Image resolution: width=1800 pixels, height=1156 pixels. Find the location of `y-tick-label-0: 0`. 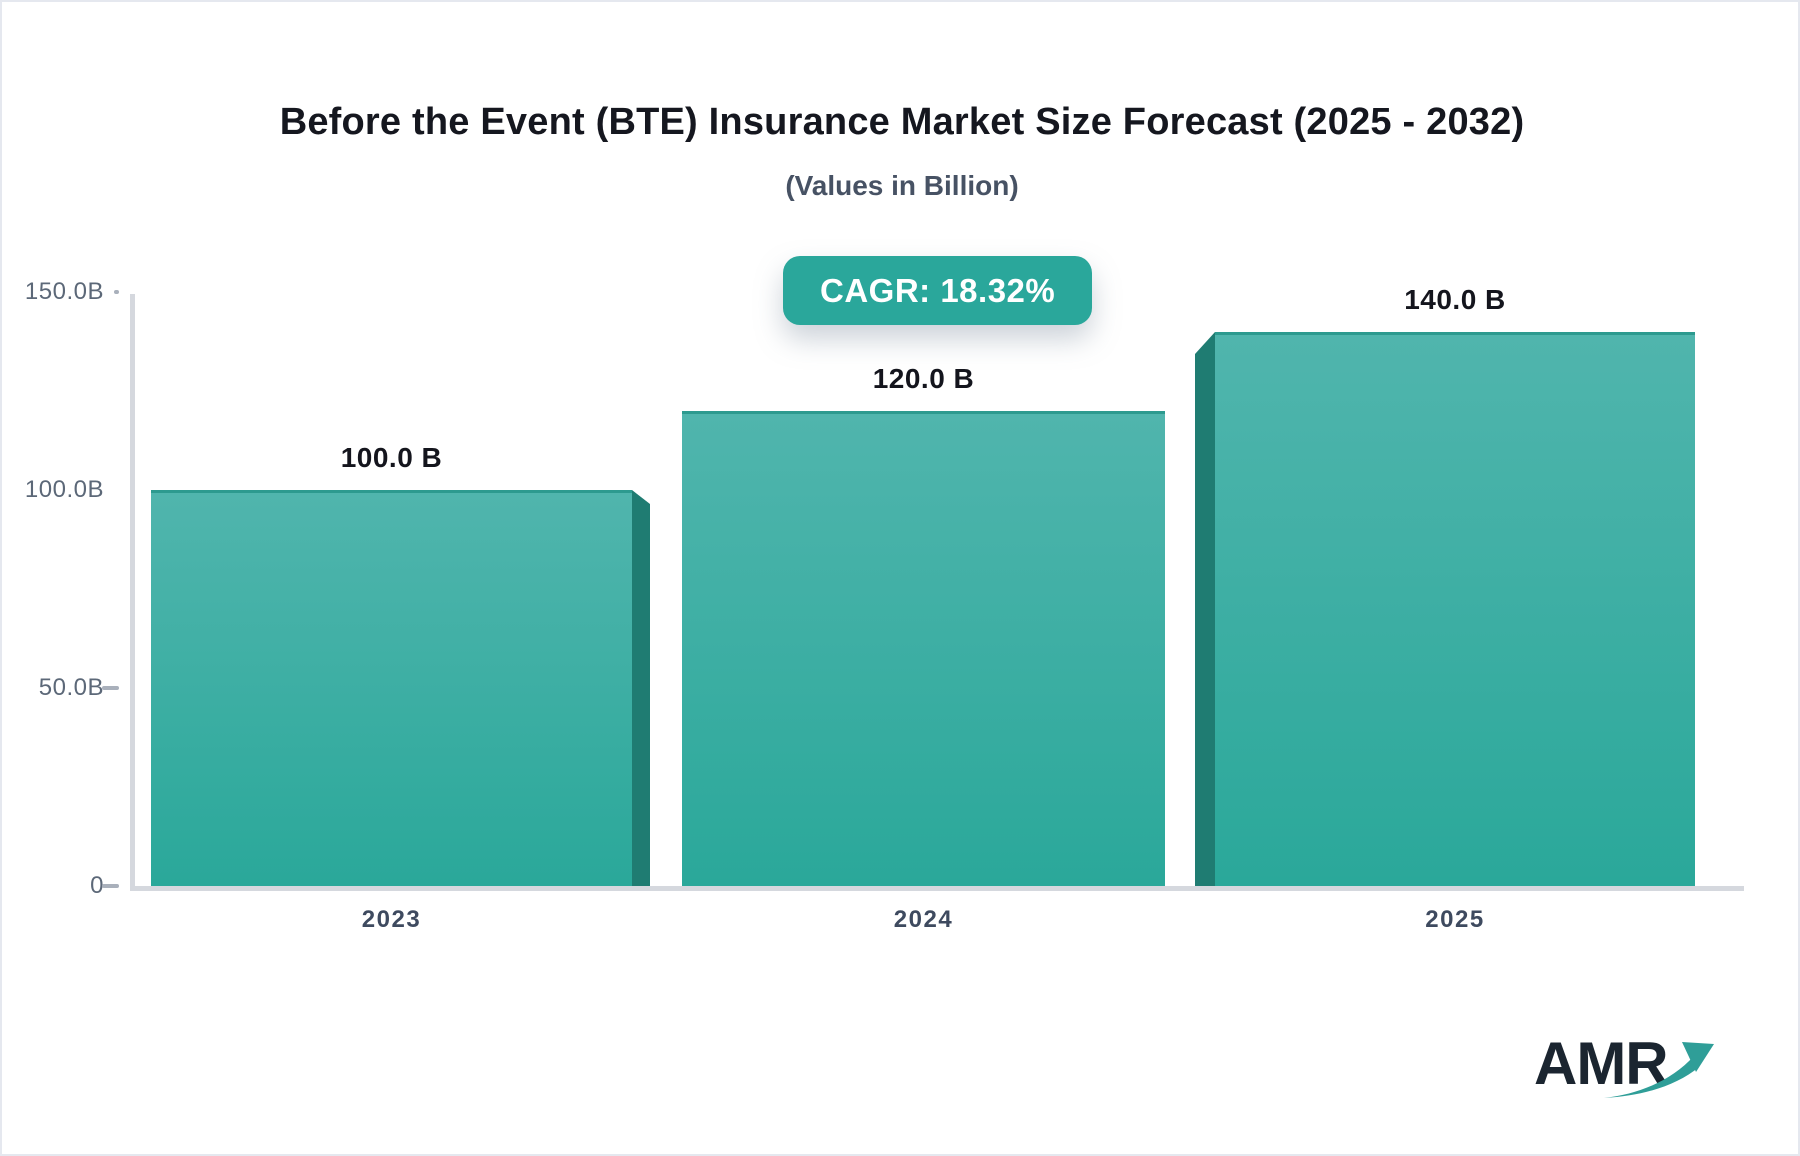

y-tick-label-0: 0 is located at coordinates (97, 885).